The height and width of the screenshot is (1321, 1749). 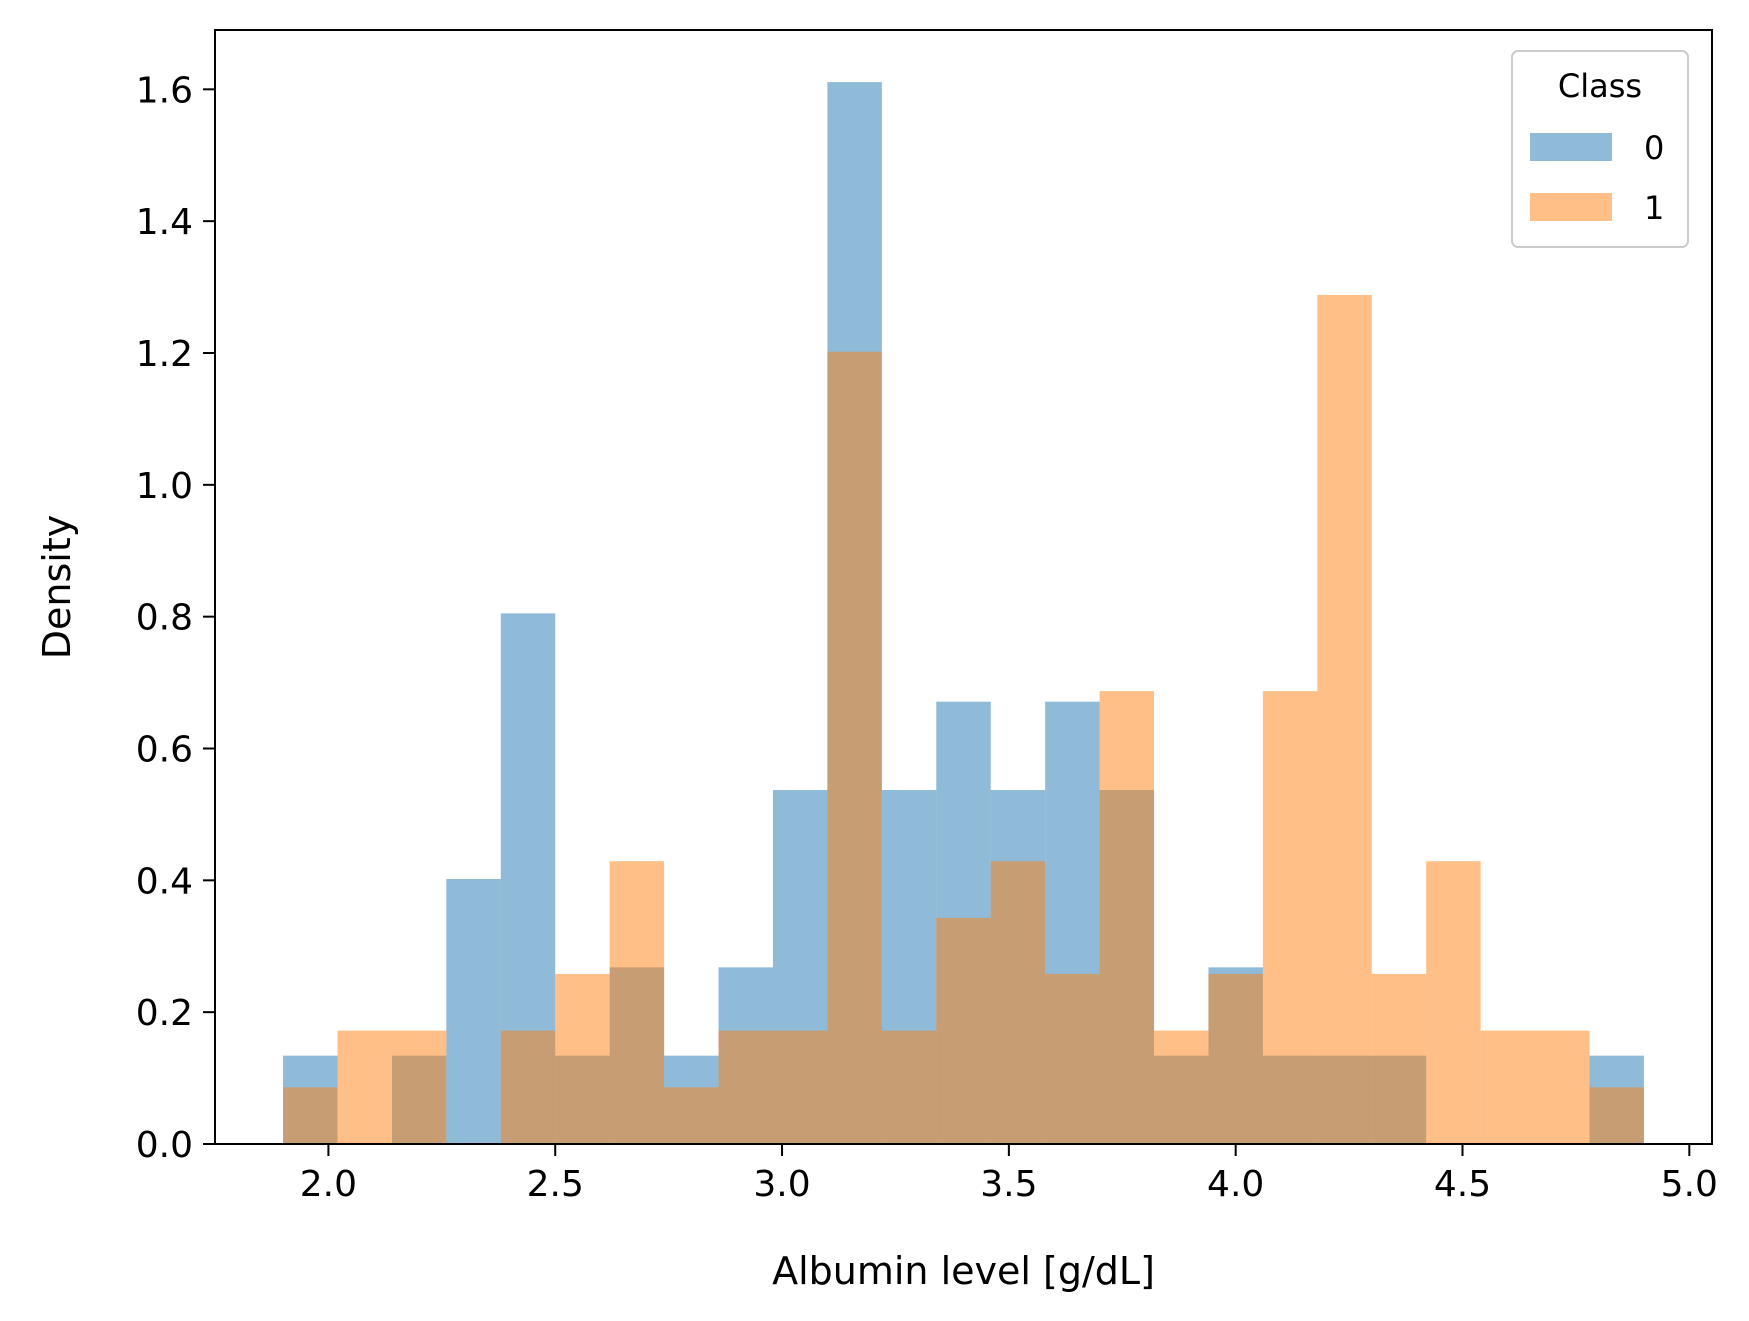 I want to click on y-tick-label: 1.2, so click(x=164, y=354).